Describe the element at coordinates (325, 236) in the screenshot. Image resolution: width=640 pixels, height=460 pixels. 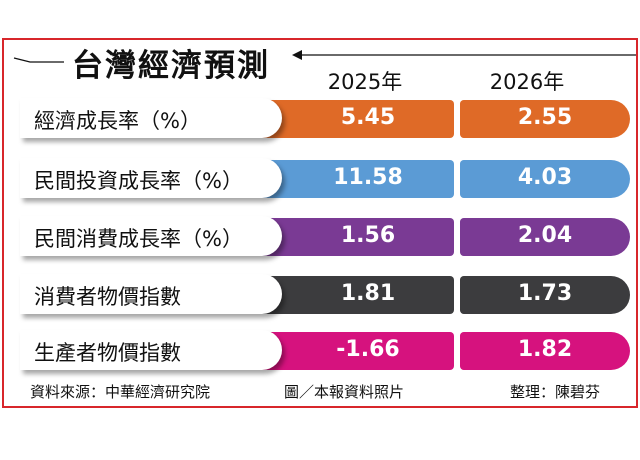
I see `forecast-row: 民間消費成長率（%） 1.56 2.04` at that location.